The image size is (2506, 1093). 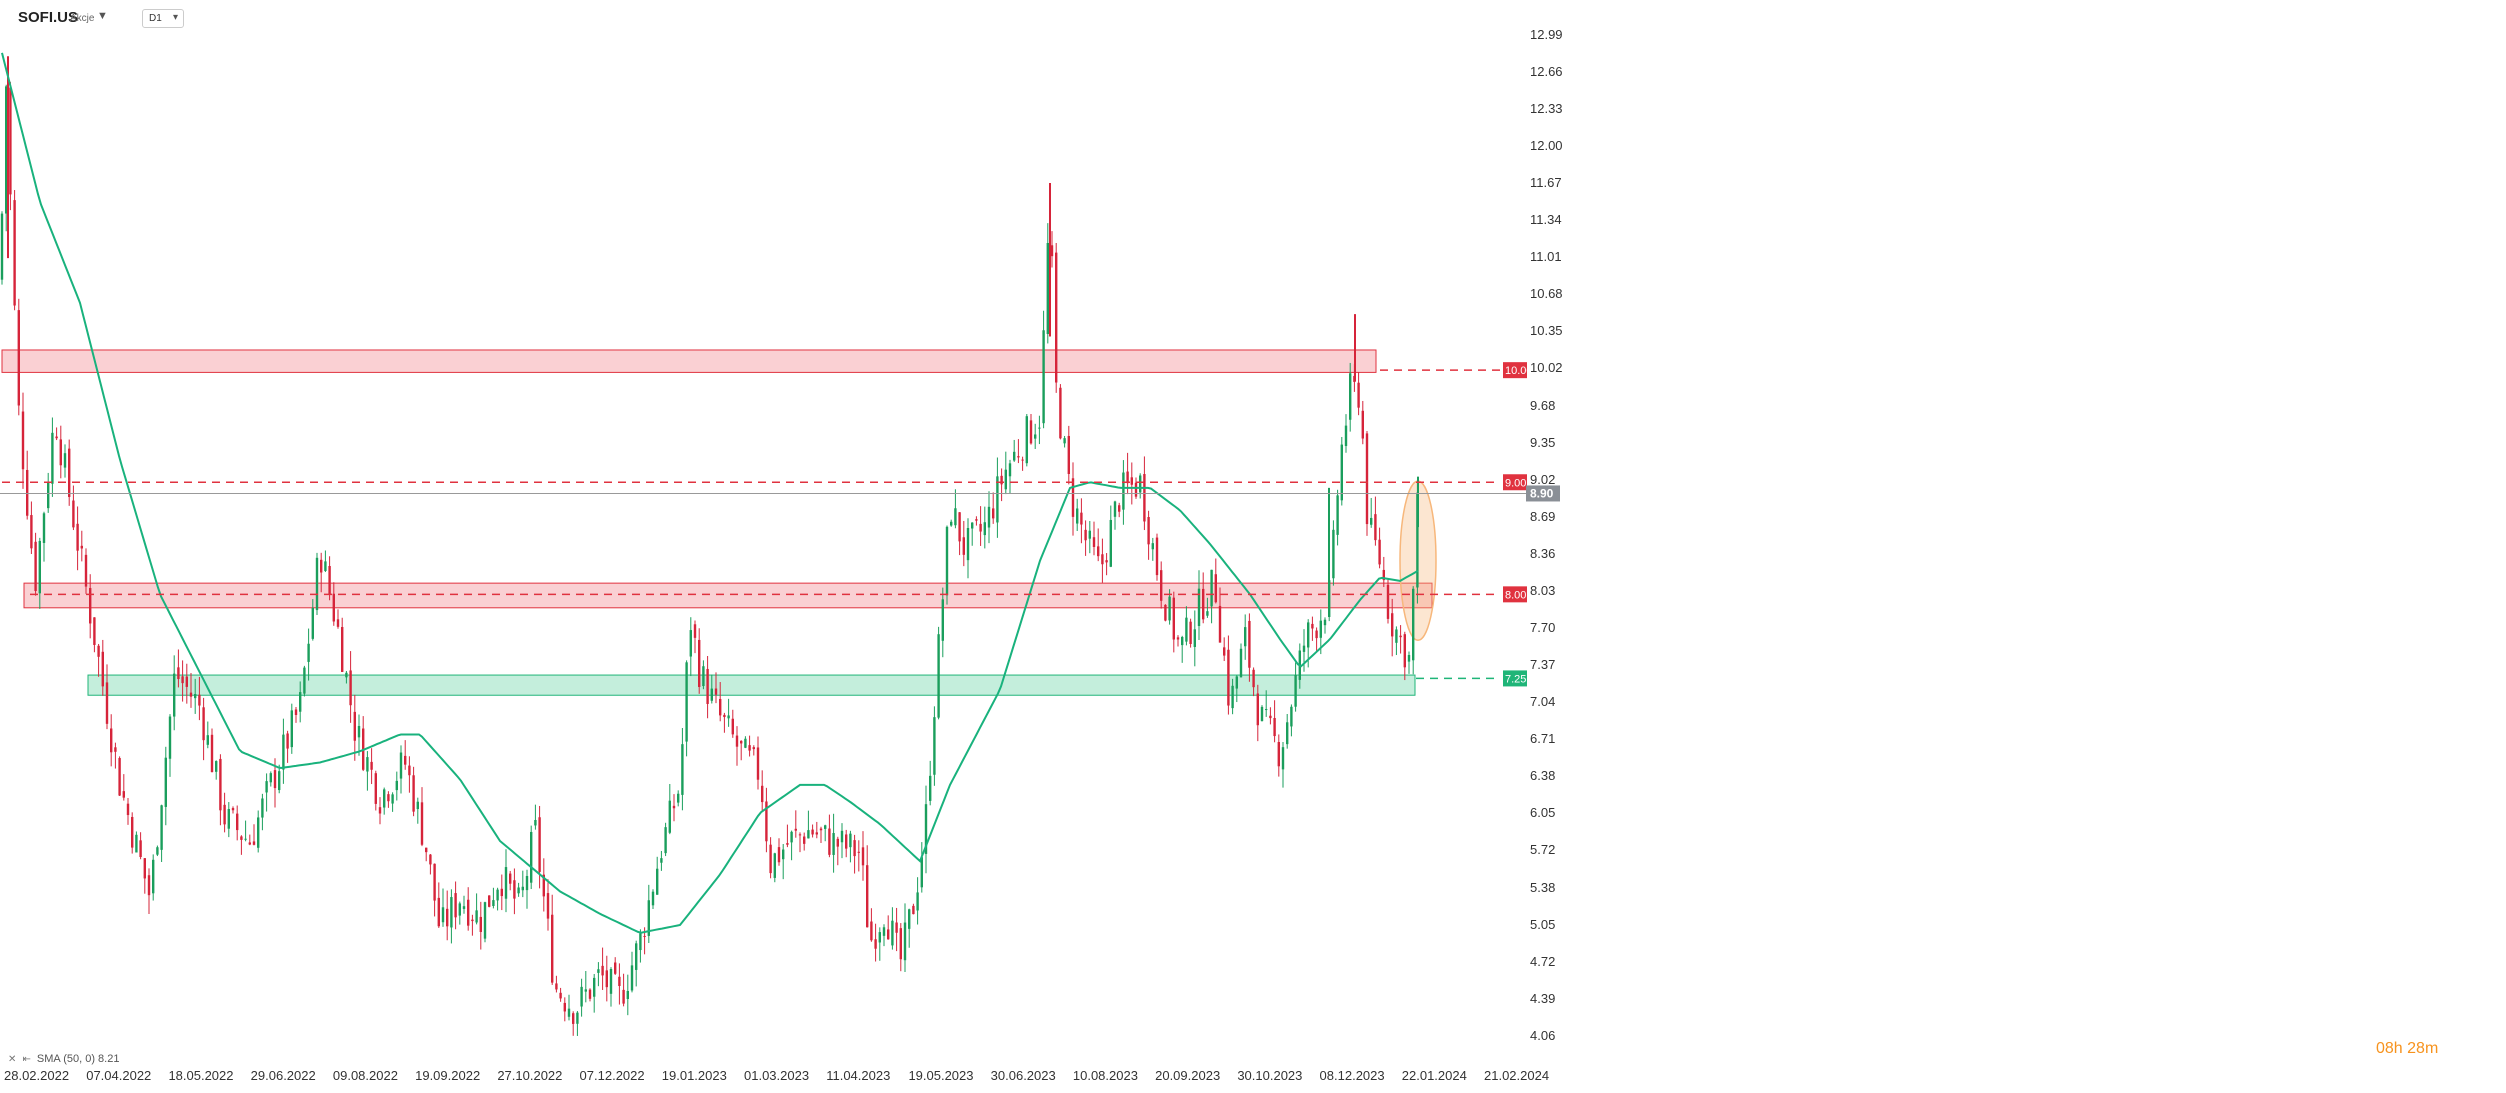 I want to click on y-tick-label: 6.05, so click(x=1542, y=812).